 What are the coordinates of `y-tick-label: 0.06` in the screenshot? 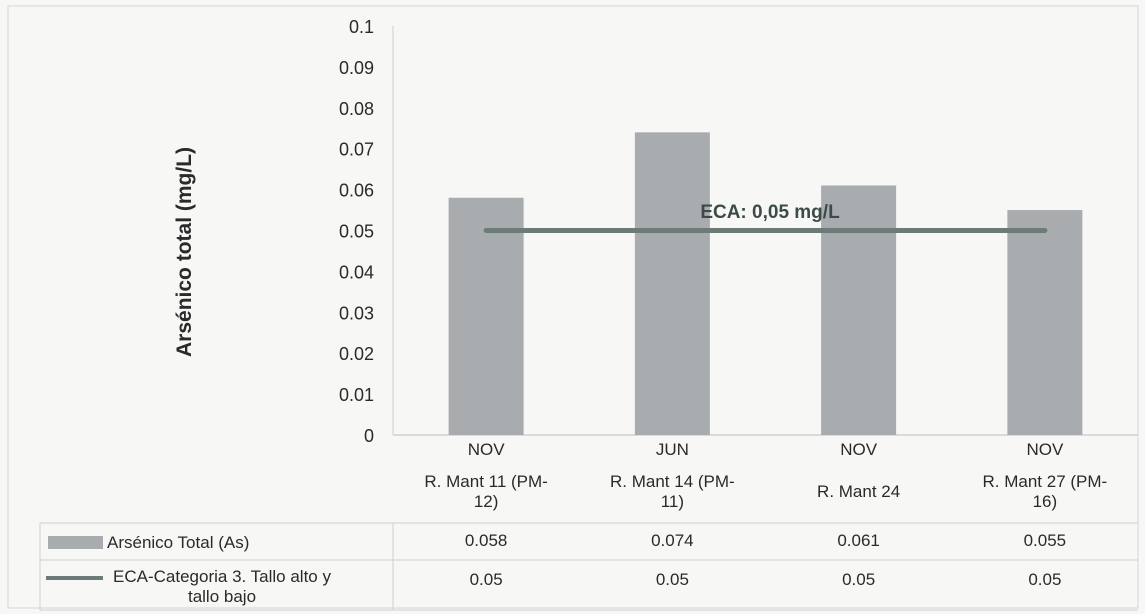 It's located at (356, 191).